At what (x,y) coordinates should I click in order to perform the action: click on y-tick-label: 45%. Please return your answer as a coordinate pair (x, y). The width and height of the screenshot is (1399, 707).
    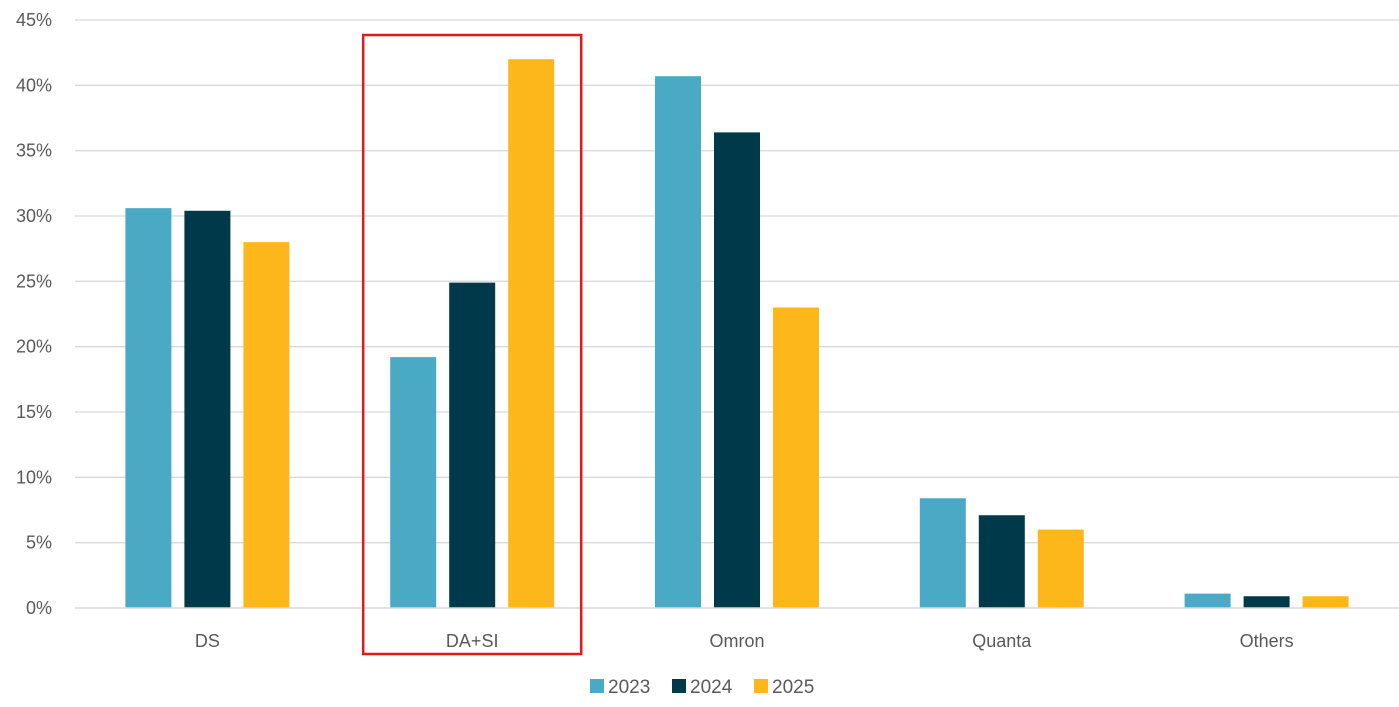
    Looking at the image, I should click on (34, 20).